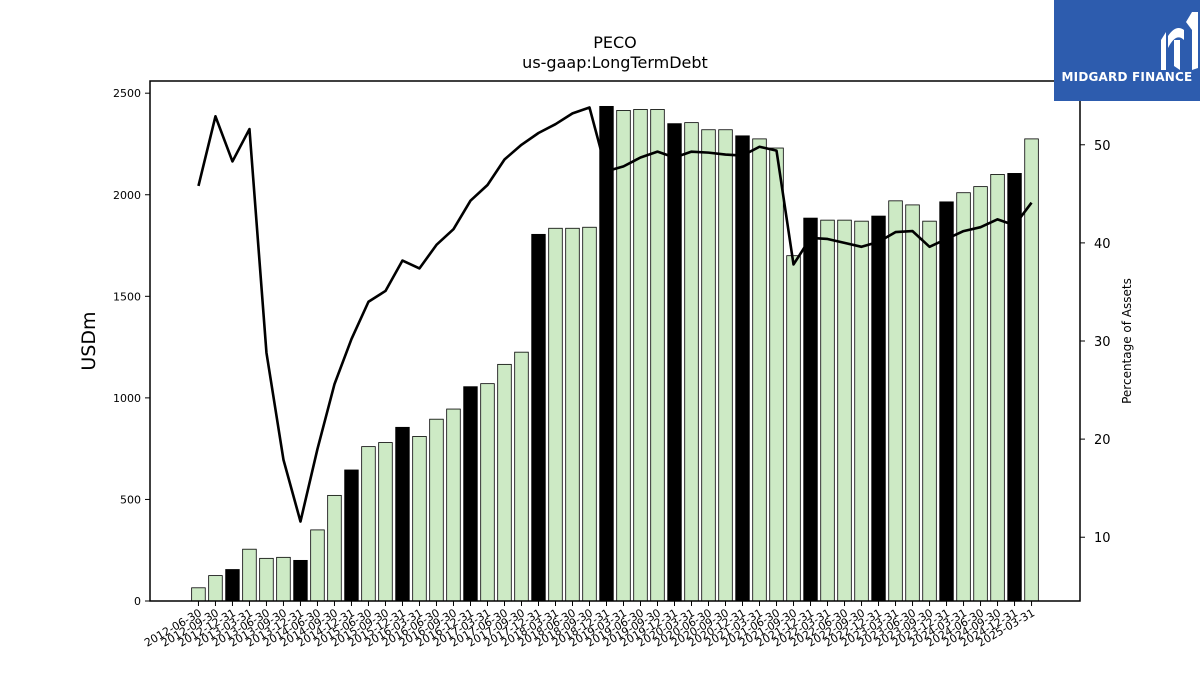 Image resolution: width=1200 pixels, height=675 pixels. I want to click on y-tick-label: 0, so click(137, 601).